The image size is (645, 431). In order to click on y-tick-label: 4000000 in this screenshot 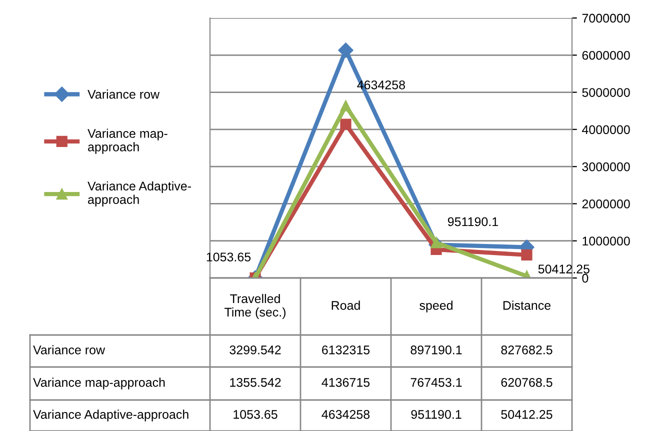, I will do `click(606, 129)`.